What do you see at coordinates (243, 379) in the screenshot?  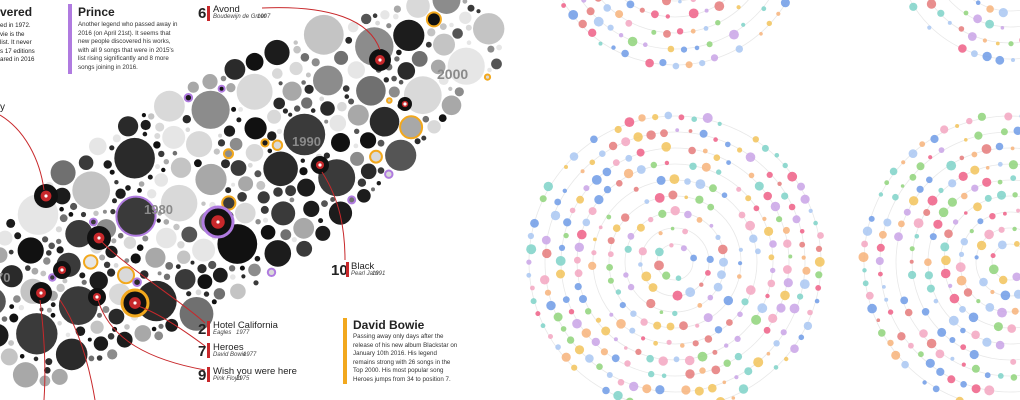 I see `rank-year: 1975` at bounding box center [243, 379].